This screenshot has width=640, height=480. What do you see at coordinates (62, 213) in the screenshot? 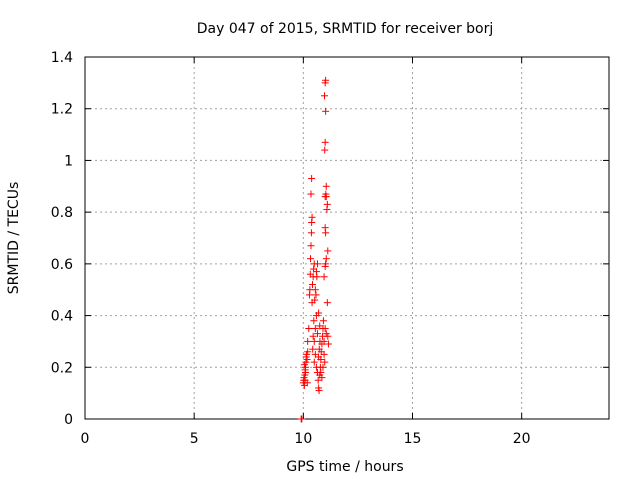
I see `y-tick-label: 0.8` at bounding box center [62, 213].